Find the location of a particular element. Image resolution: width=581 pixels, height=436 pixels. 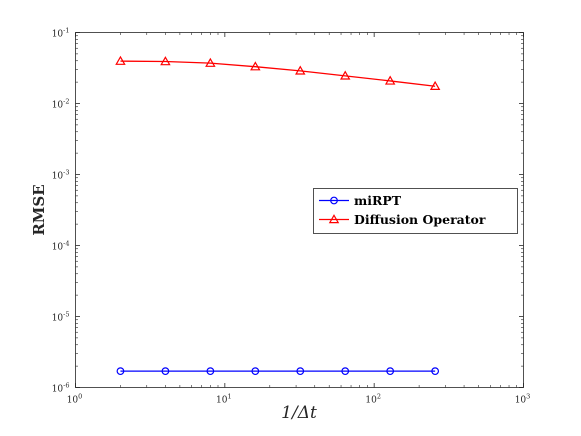

legend-marker-triangle is located at coordinates (334, 219).